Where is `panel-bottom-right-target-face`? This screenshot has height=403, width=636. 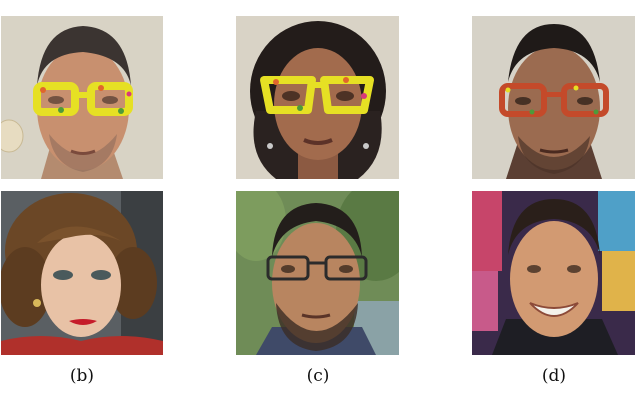 panel-bottom-right-target-face is located at coordinates (553, 273).